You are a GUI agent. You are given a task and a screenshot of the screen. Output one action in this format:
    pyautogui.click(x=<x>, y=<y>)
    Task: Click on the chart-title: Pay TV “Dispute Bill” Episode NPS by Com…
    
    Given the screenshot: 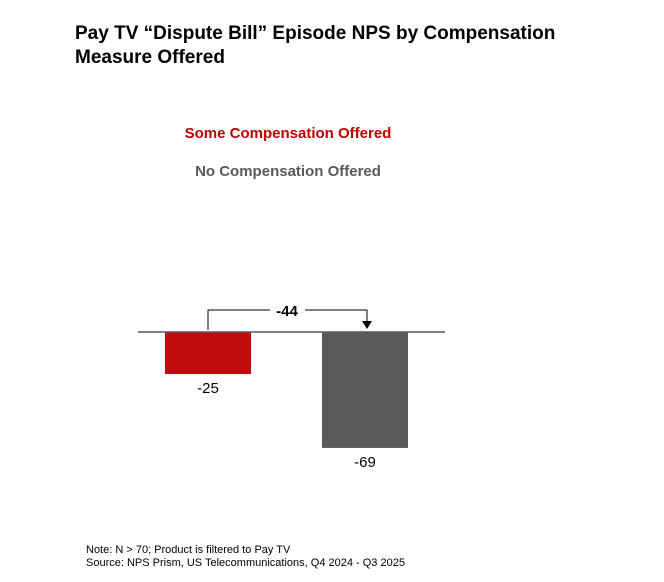 What is the action you would take?
    pyautogui.click(x=315, y=45)
    